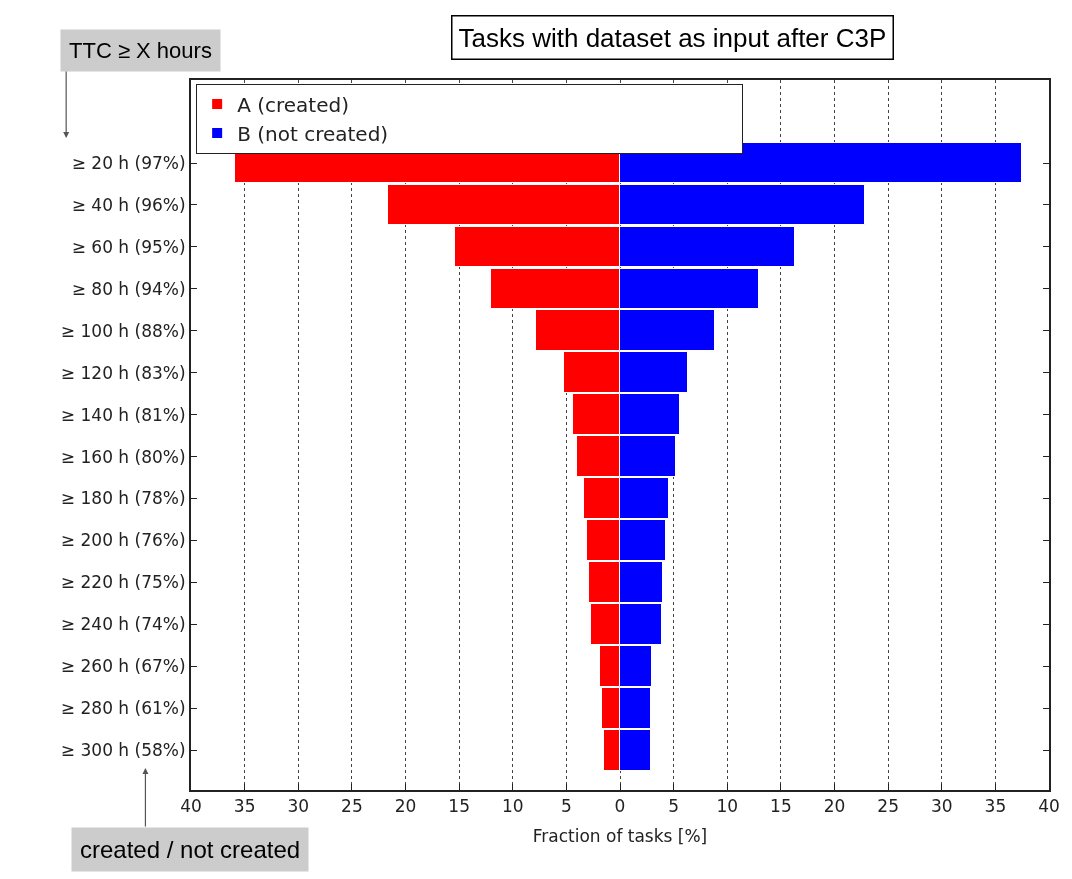  What do you see at coordinates (313, 133) in the screenshot?
I see `legend-label: B (not created)` at bounding box center [313, 133].